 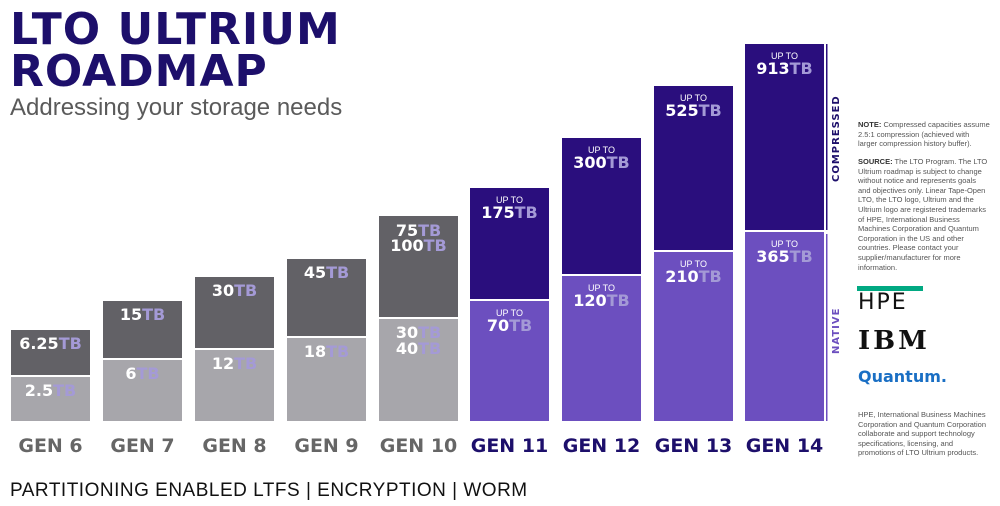 I want to click on compressed-label-14: 913TB, so click(x=784, y=68).